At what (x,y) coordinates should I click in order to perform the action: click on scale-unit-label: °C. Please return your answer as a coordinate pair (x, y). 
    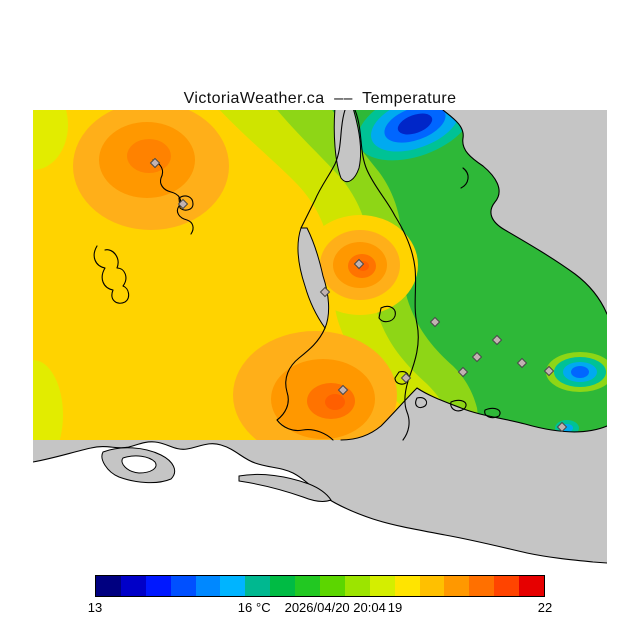
    Looking at the image, I should click on (263, 607).